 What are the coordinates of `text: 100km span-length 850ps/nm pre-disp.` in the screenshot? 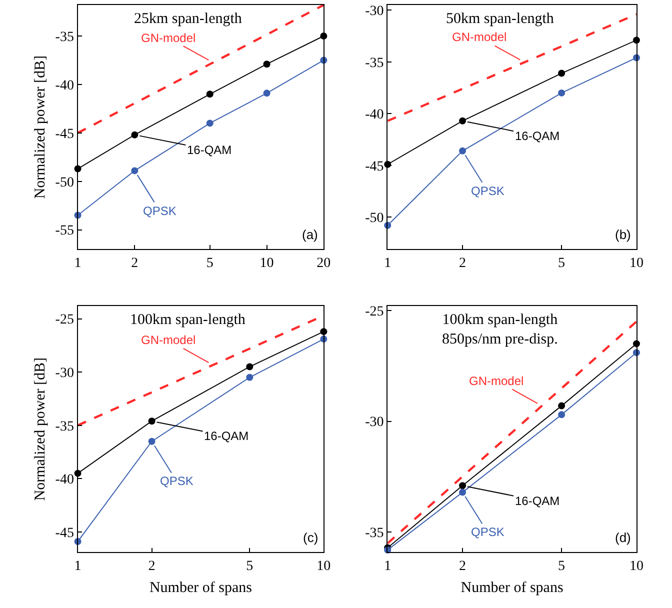 It's located at (500, 330).